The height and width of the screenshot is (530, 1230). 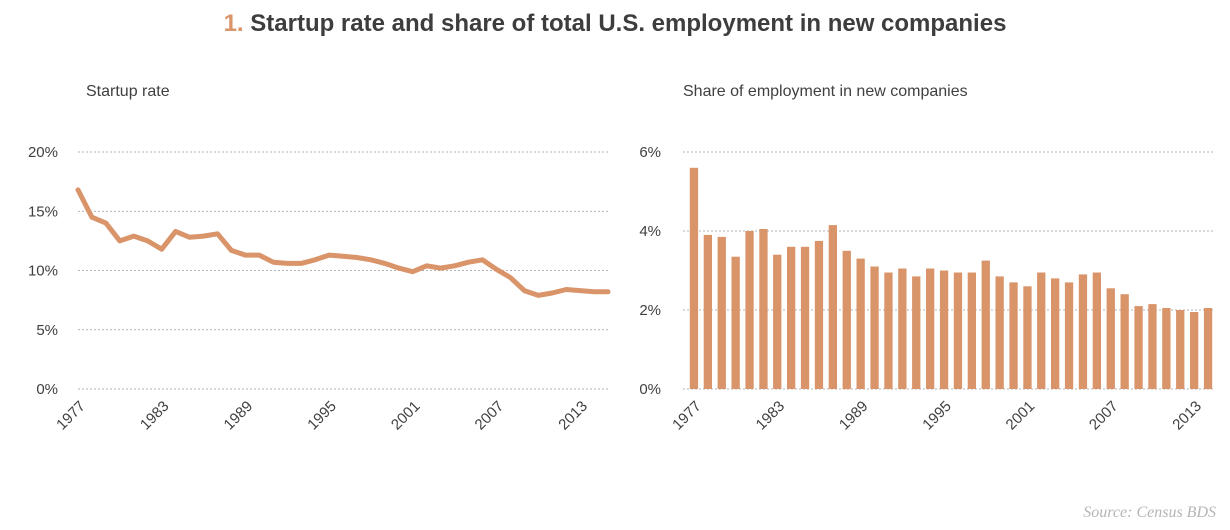 I want to click on left-y-tick-label: 20%, so click(x=43, y=152).